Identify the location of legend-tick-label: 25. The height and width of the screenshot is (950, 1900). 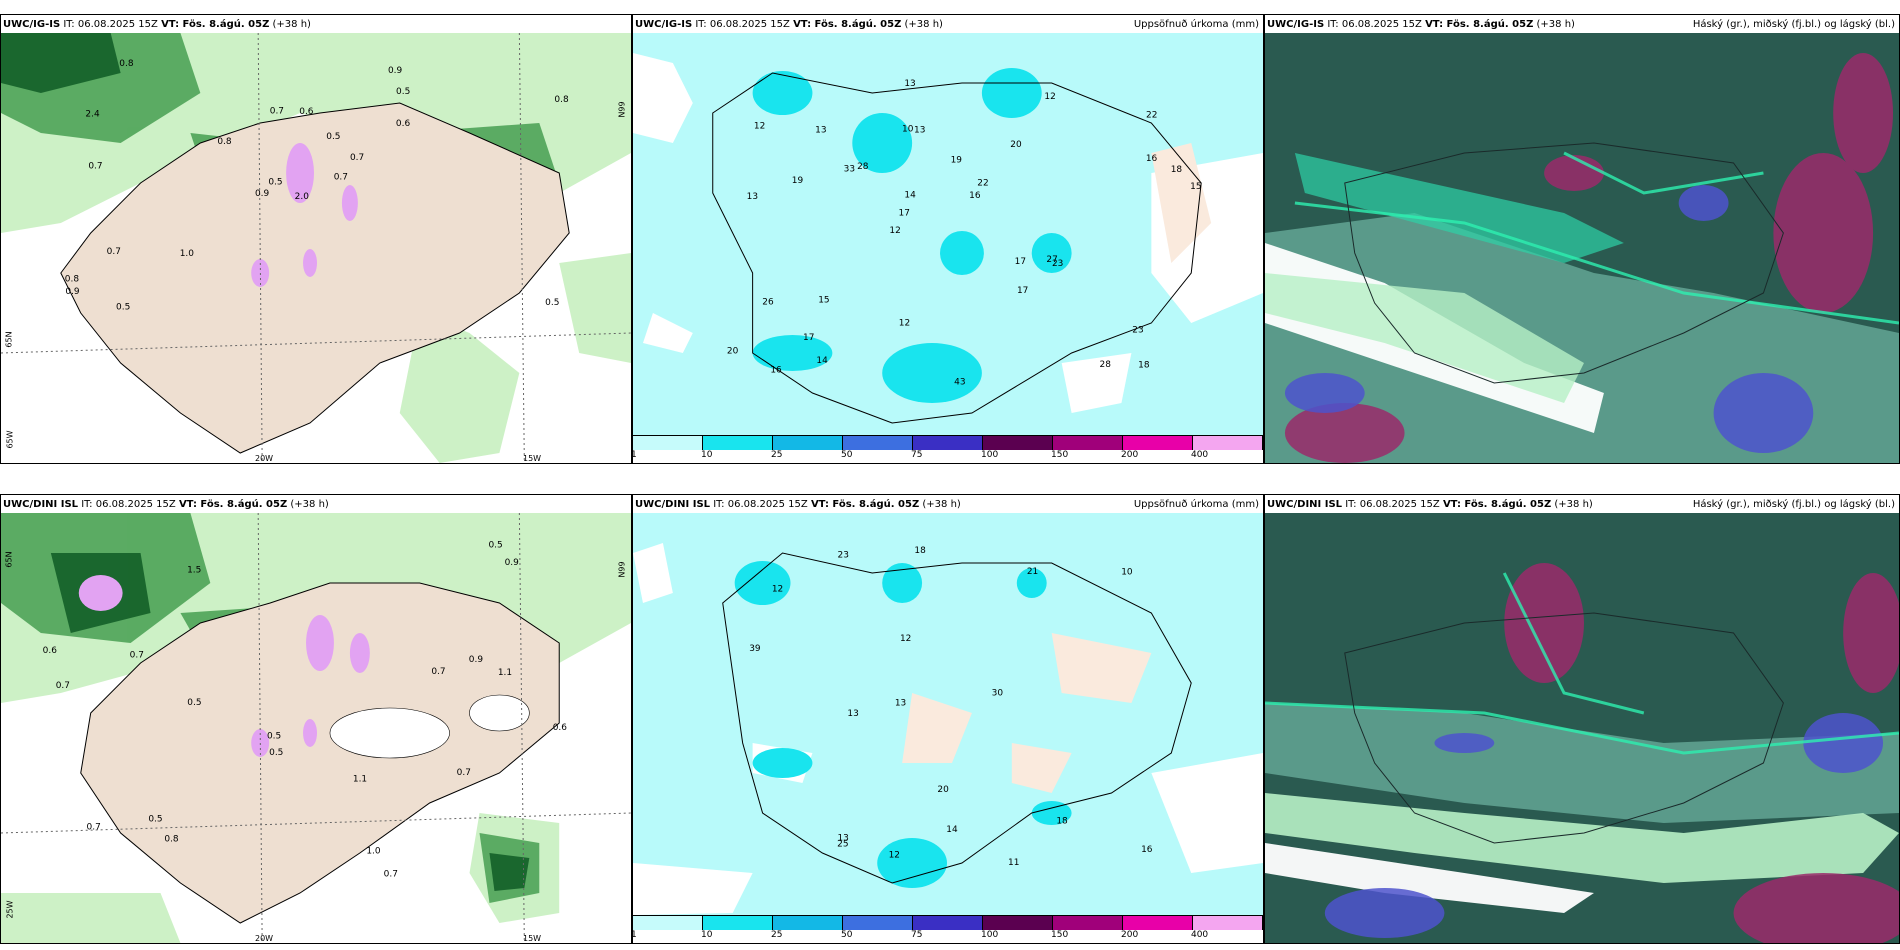
(776, 935).